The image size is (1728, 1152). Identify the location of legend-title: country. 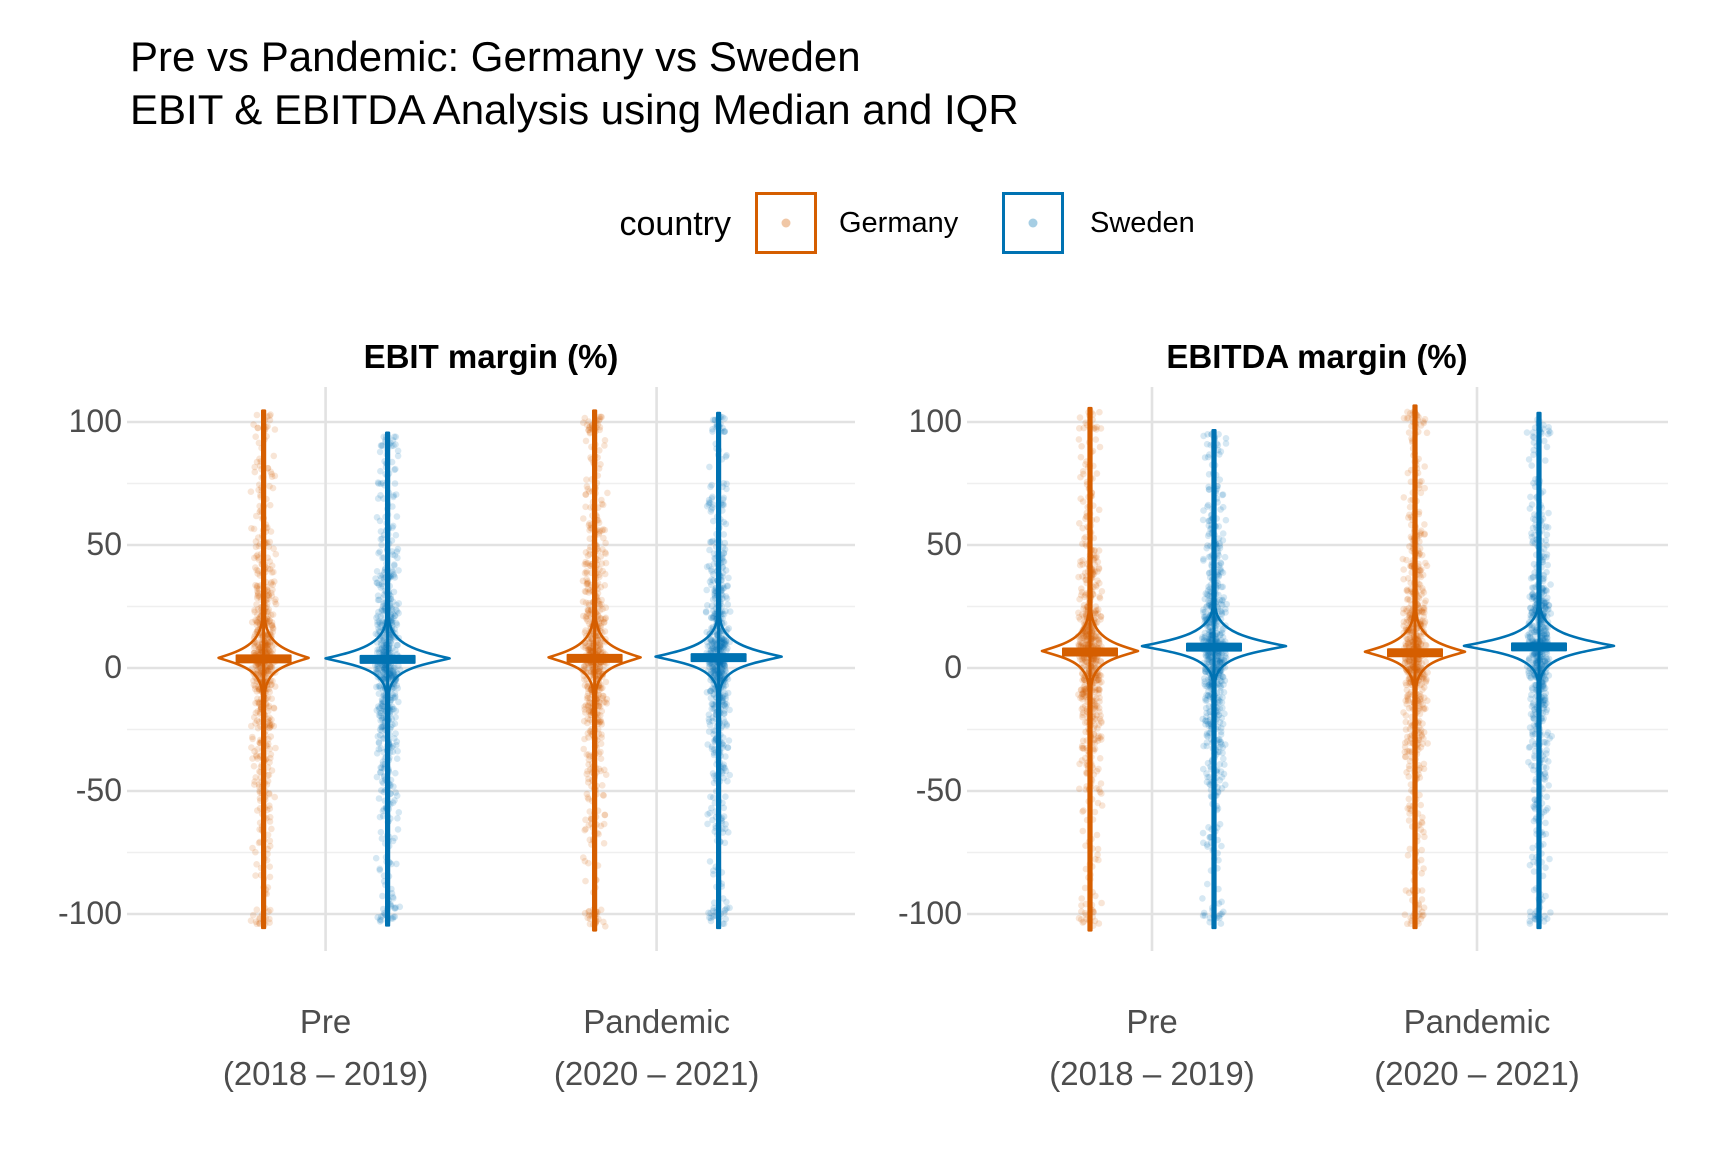
(675, 224).